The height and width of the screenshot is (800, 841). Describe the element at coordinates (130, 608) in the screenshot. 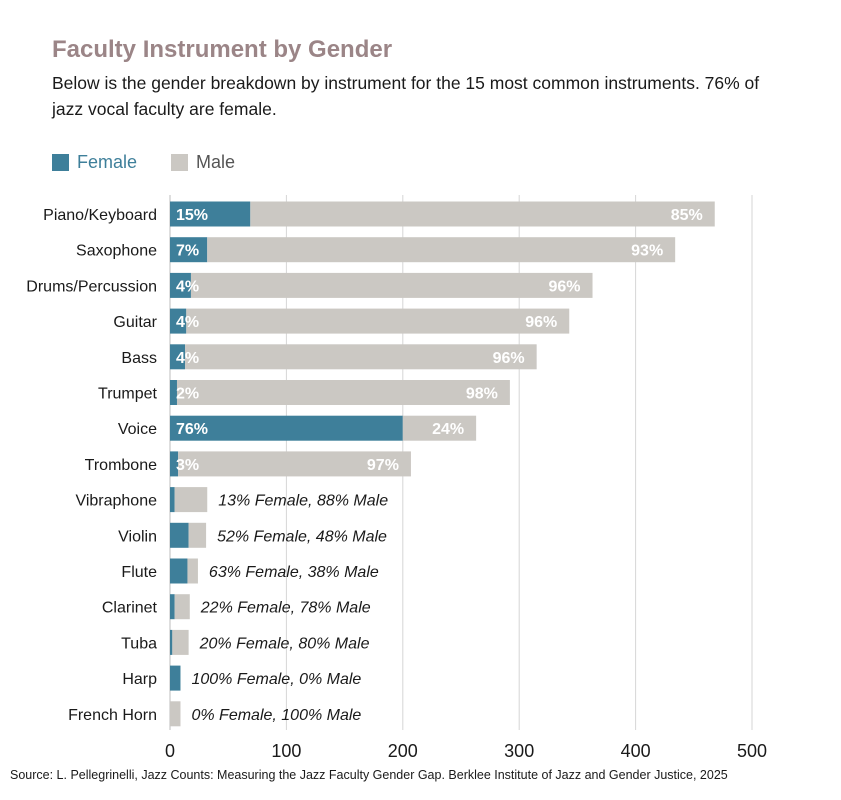

I see `category-label: Clarinet` at that location.